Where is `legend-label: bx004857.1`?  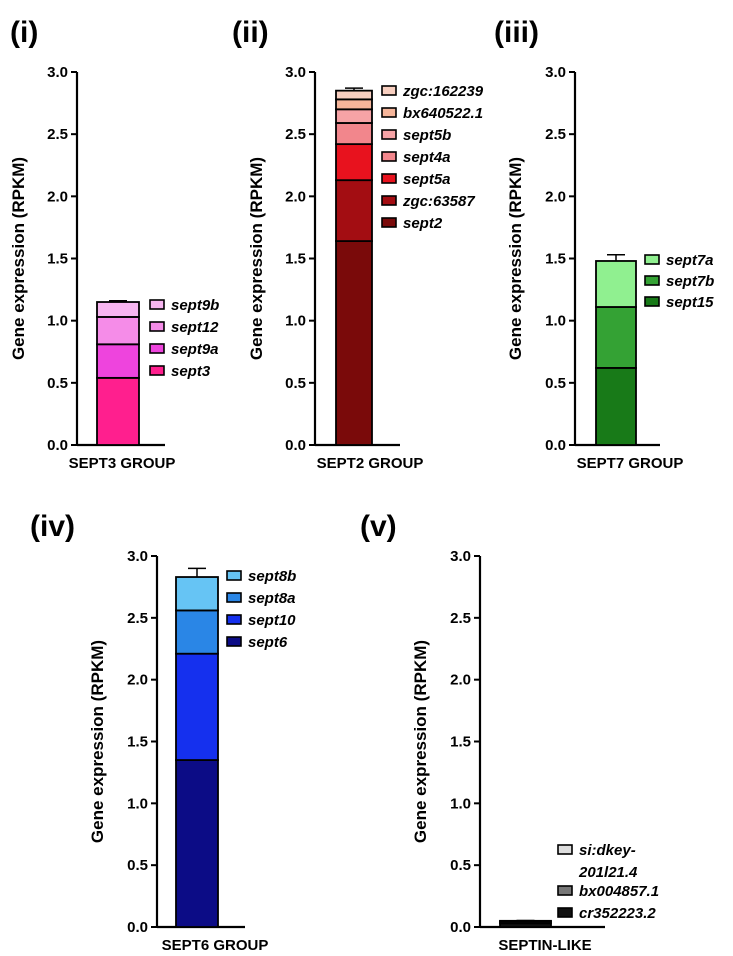 legend-label: bx004857.1 is located at coordinates (619, 891).